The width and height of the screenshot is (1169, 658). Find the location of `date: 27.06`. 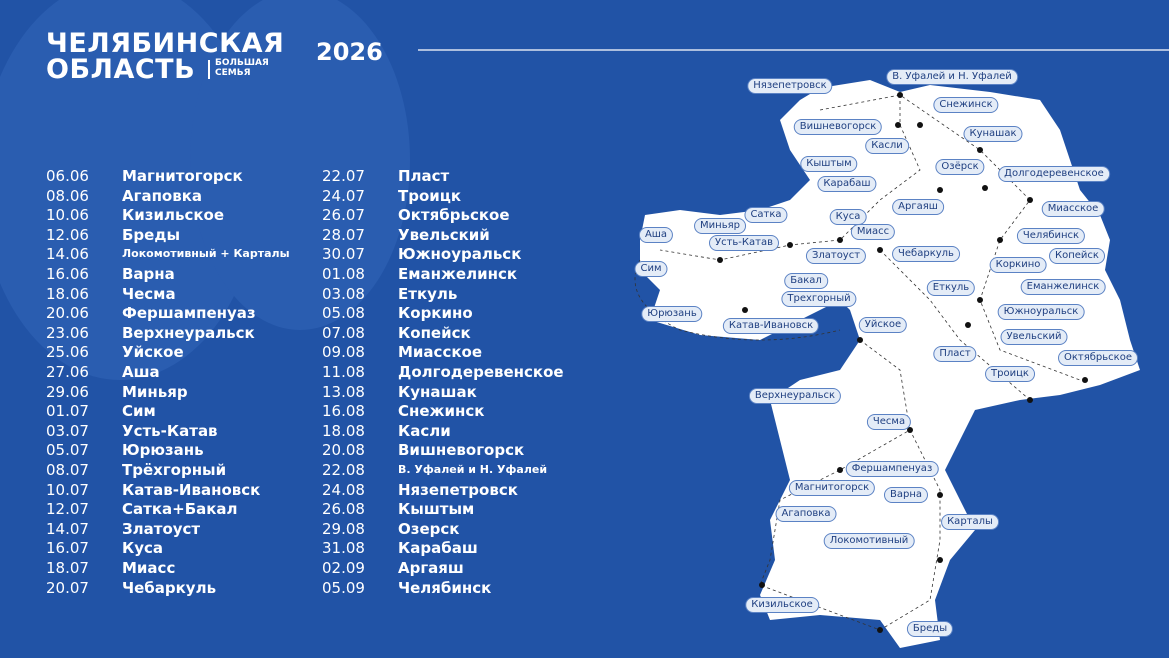

date: 27.06 is located at coordinates (67, 372).